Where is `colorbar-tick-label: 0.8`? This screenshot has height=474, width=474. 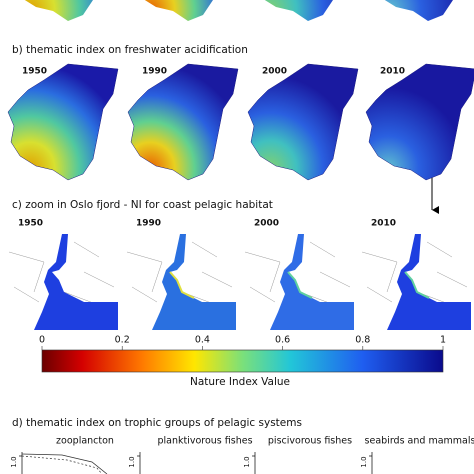
colorbar-tick-label: 0.8 is located at coordinates (362, 340).